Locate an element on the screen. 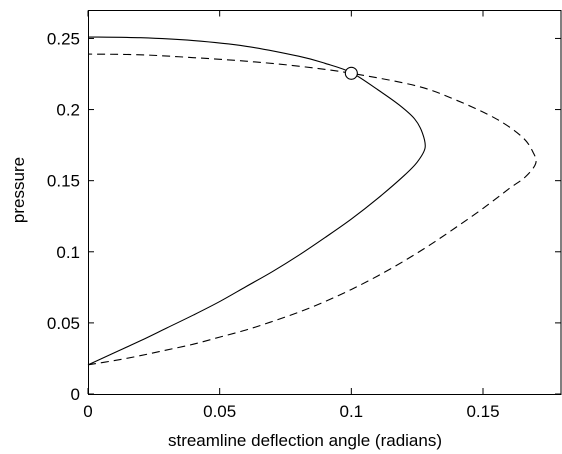  y-axis-label: pressure is located at coordinates (18, 190).